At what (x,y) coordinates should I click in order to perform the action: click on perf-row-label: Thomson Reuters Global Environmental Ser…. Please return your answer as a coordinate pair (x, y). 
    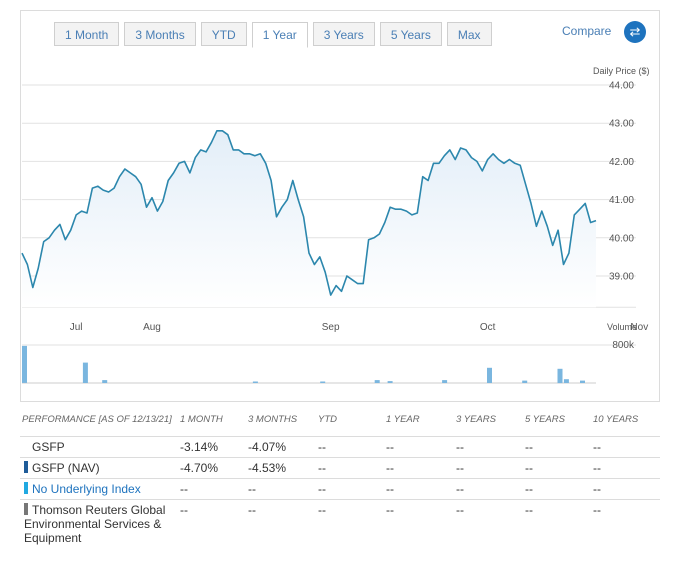
    Looking at the image, I should click on (95, 523).